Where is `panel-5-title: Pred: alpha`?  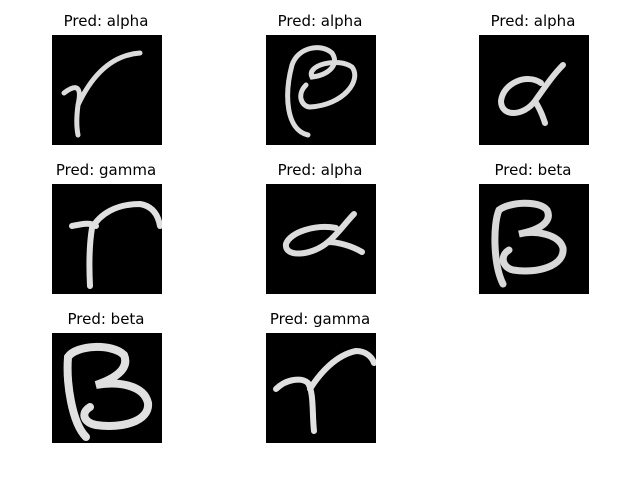 panel-5-title: Pred: alpha is located at coordinates (320, 170).